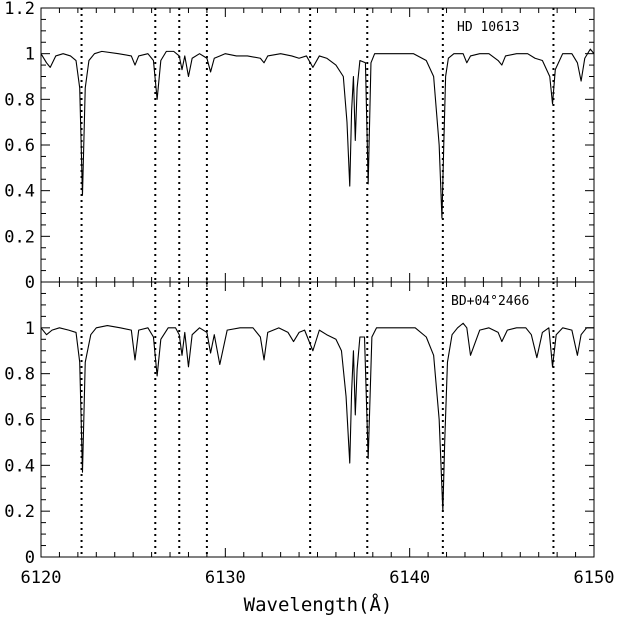 The image size is (618, 624). What do you see at coordinates (594, 578) in the screenshot?
I see `x-tick-label: 6150` at bounding box center [594, 578].